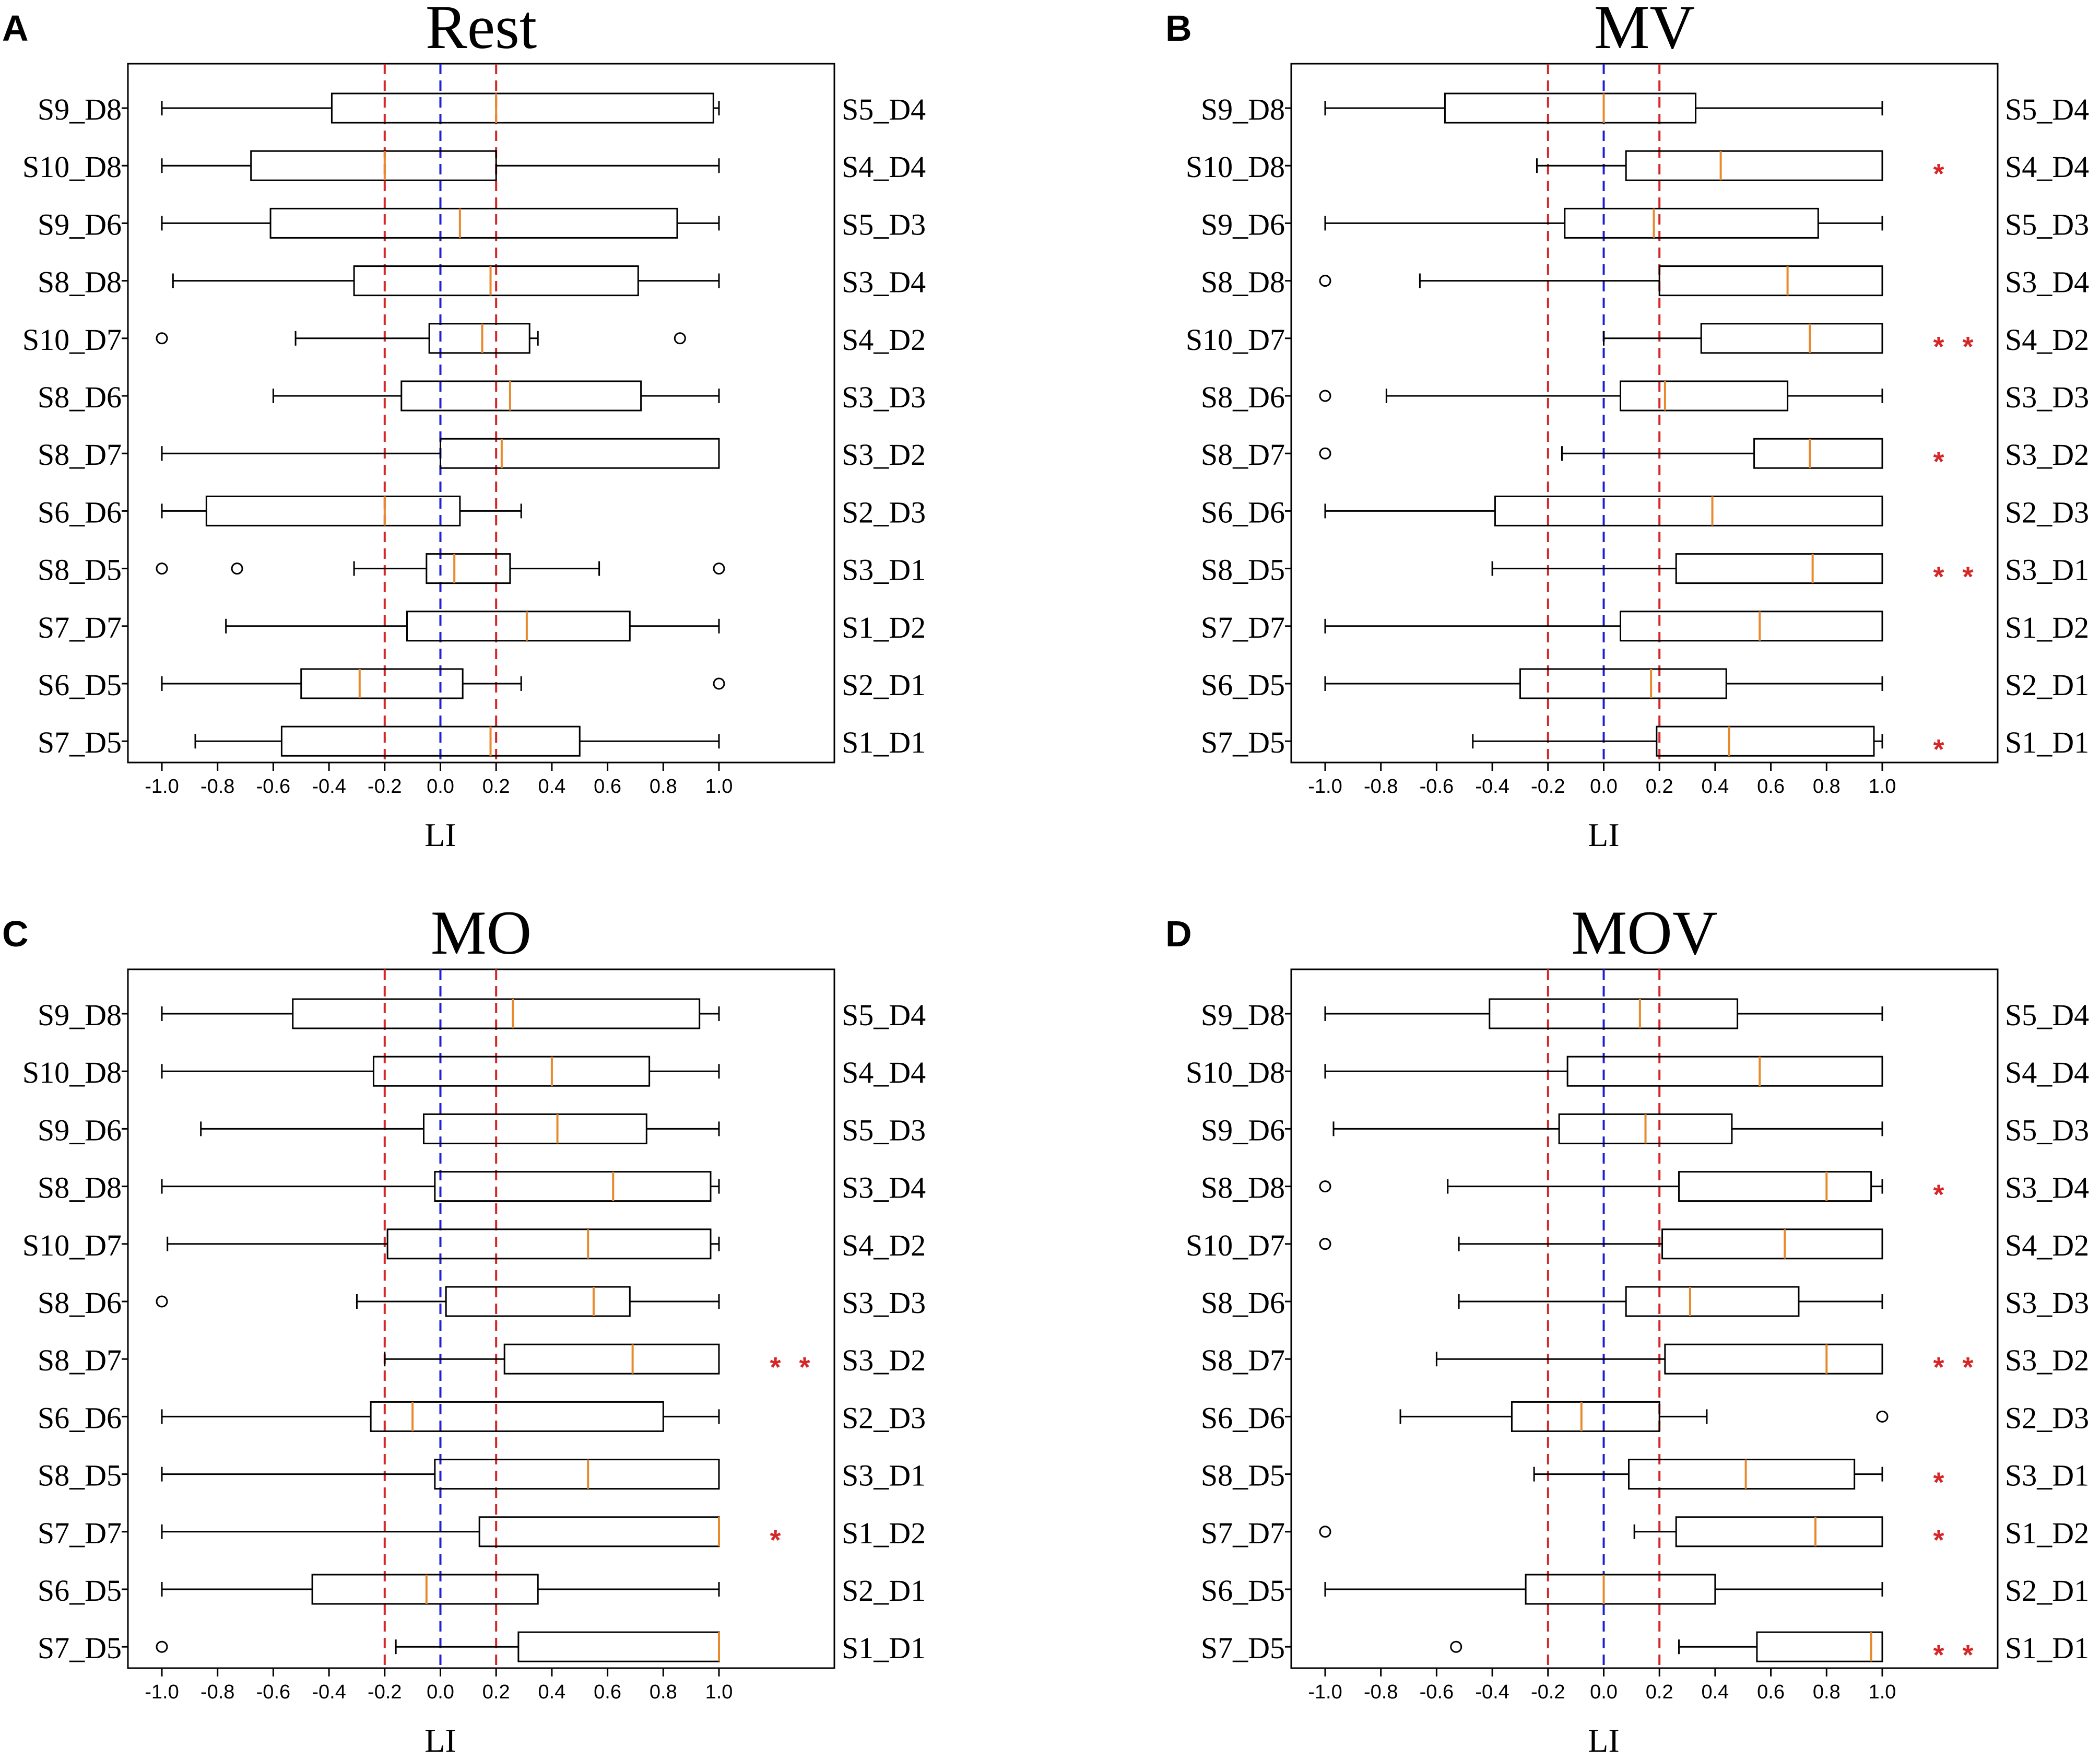 The width and height of the screenshot is (2100, 1759). I want to click on right-channel-label: S3_D1, so click(2047, 1476).